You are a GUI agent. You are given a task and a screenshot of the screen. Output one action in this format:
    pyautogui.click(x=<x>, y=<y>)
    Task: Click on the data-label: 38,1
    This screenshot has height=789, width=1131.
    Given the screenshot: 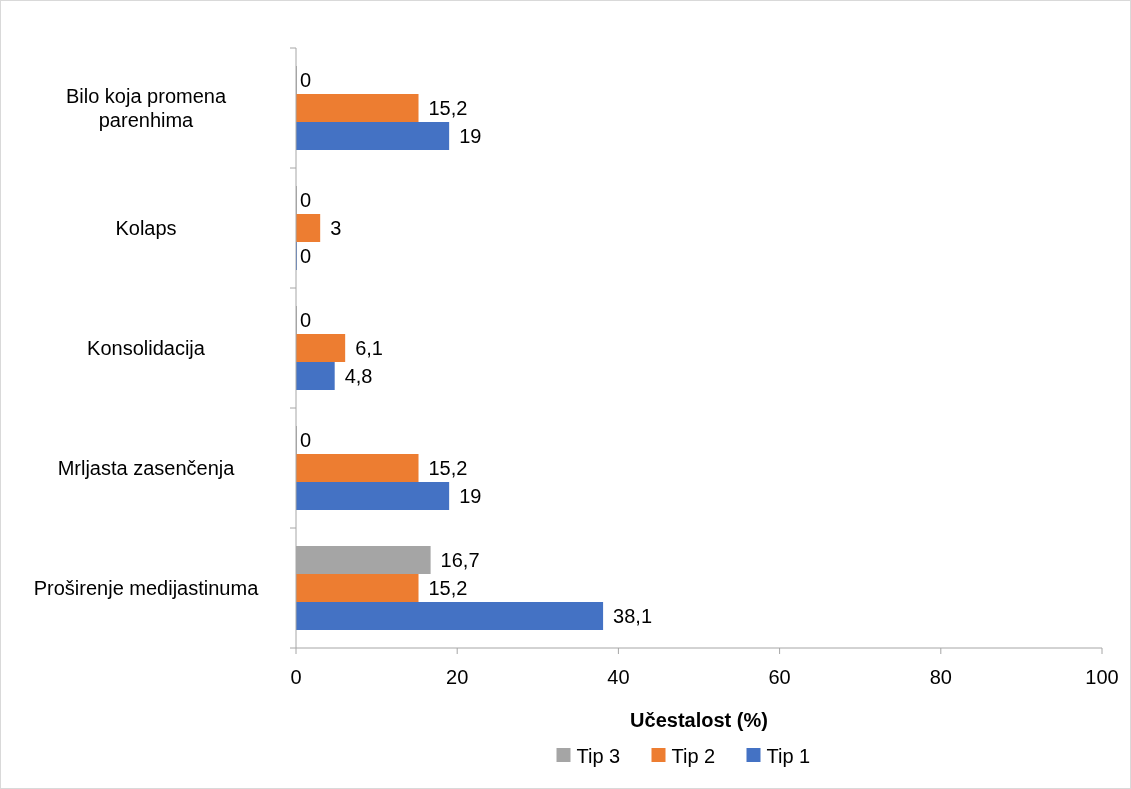 What is the action you would take?
    pyautogui.click(x=633, y=616)
    